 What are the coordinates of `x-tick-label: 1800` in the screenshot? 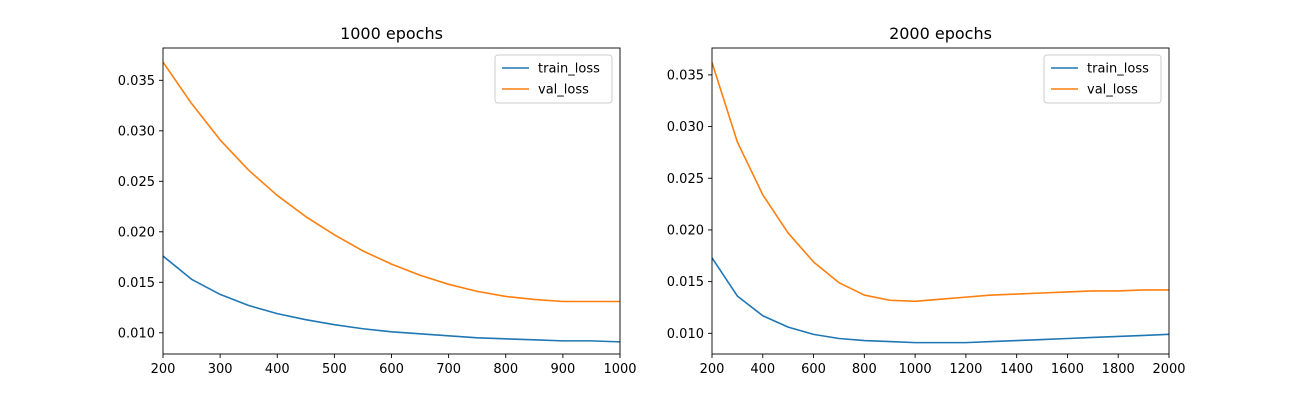 It's located at (1118, 369).